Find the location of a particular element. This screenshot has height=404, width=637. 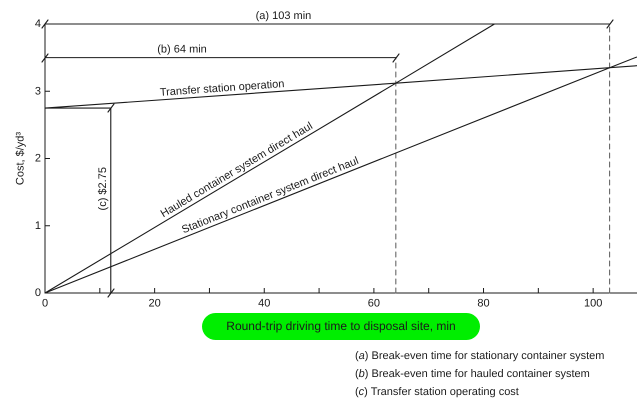

x-tick-label: 60 is located at coordinates (374, 304).